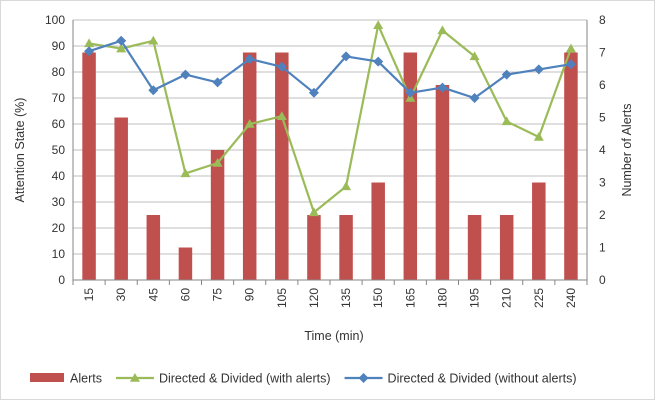 The height and width of the screenshot is (400, 655). I want to click on x-tick-label: 195, so click(475, 298).